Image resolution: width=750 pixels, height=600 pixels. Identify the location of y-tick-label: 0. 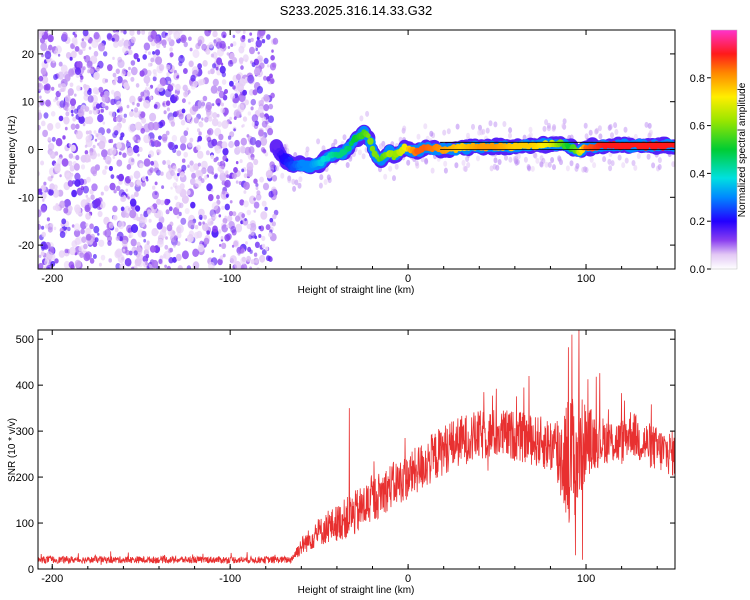
(31, 151).